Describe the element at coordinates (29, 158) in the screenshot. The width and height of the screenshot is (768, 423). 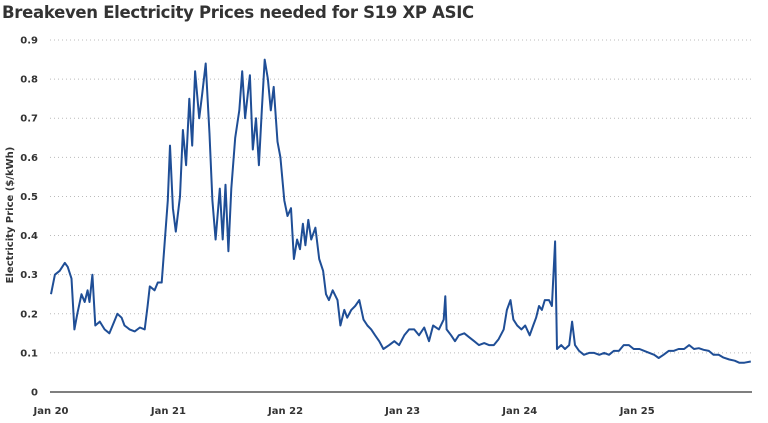
I see `y-tick-label: 0.6` at that location.